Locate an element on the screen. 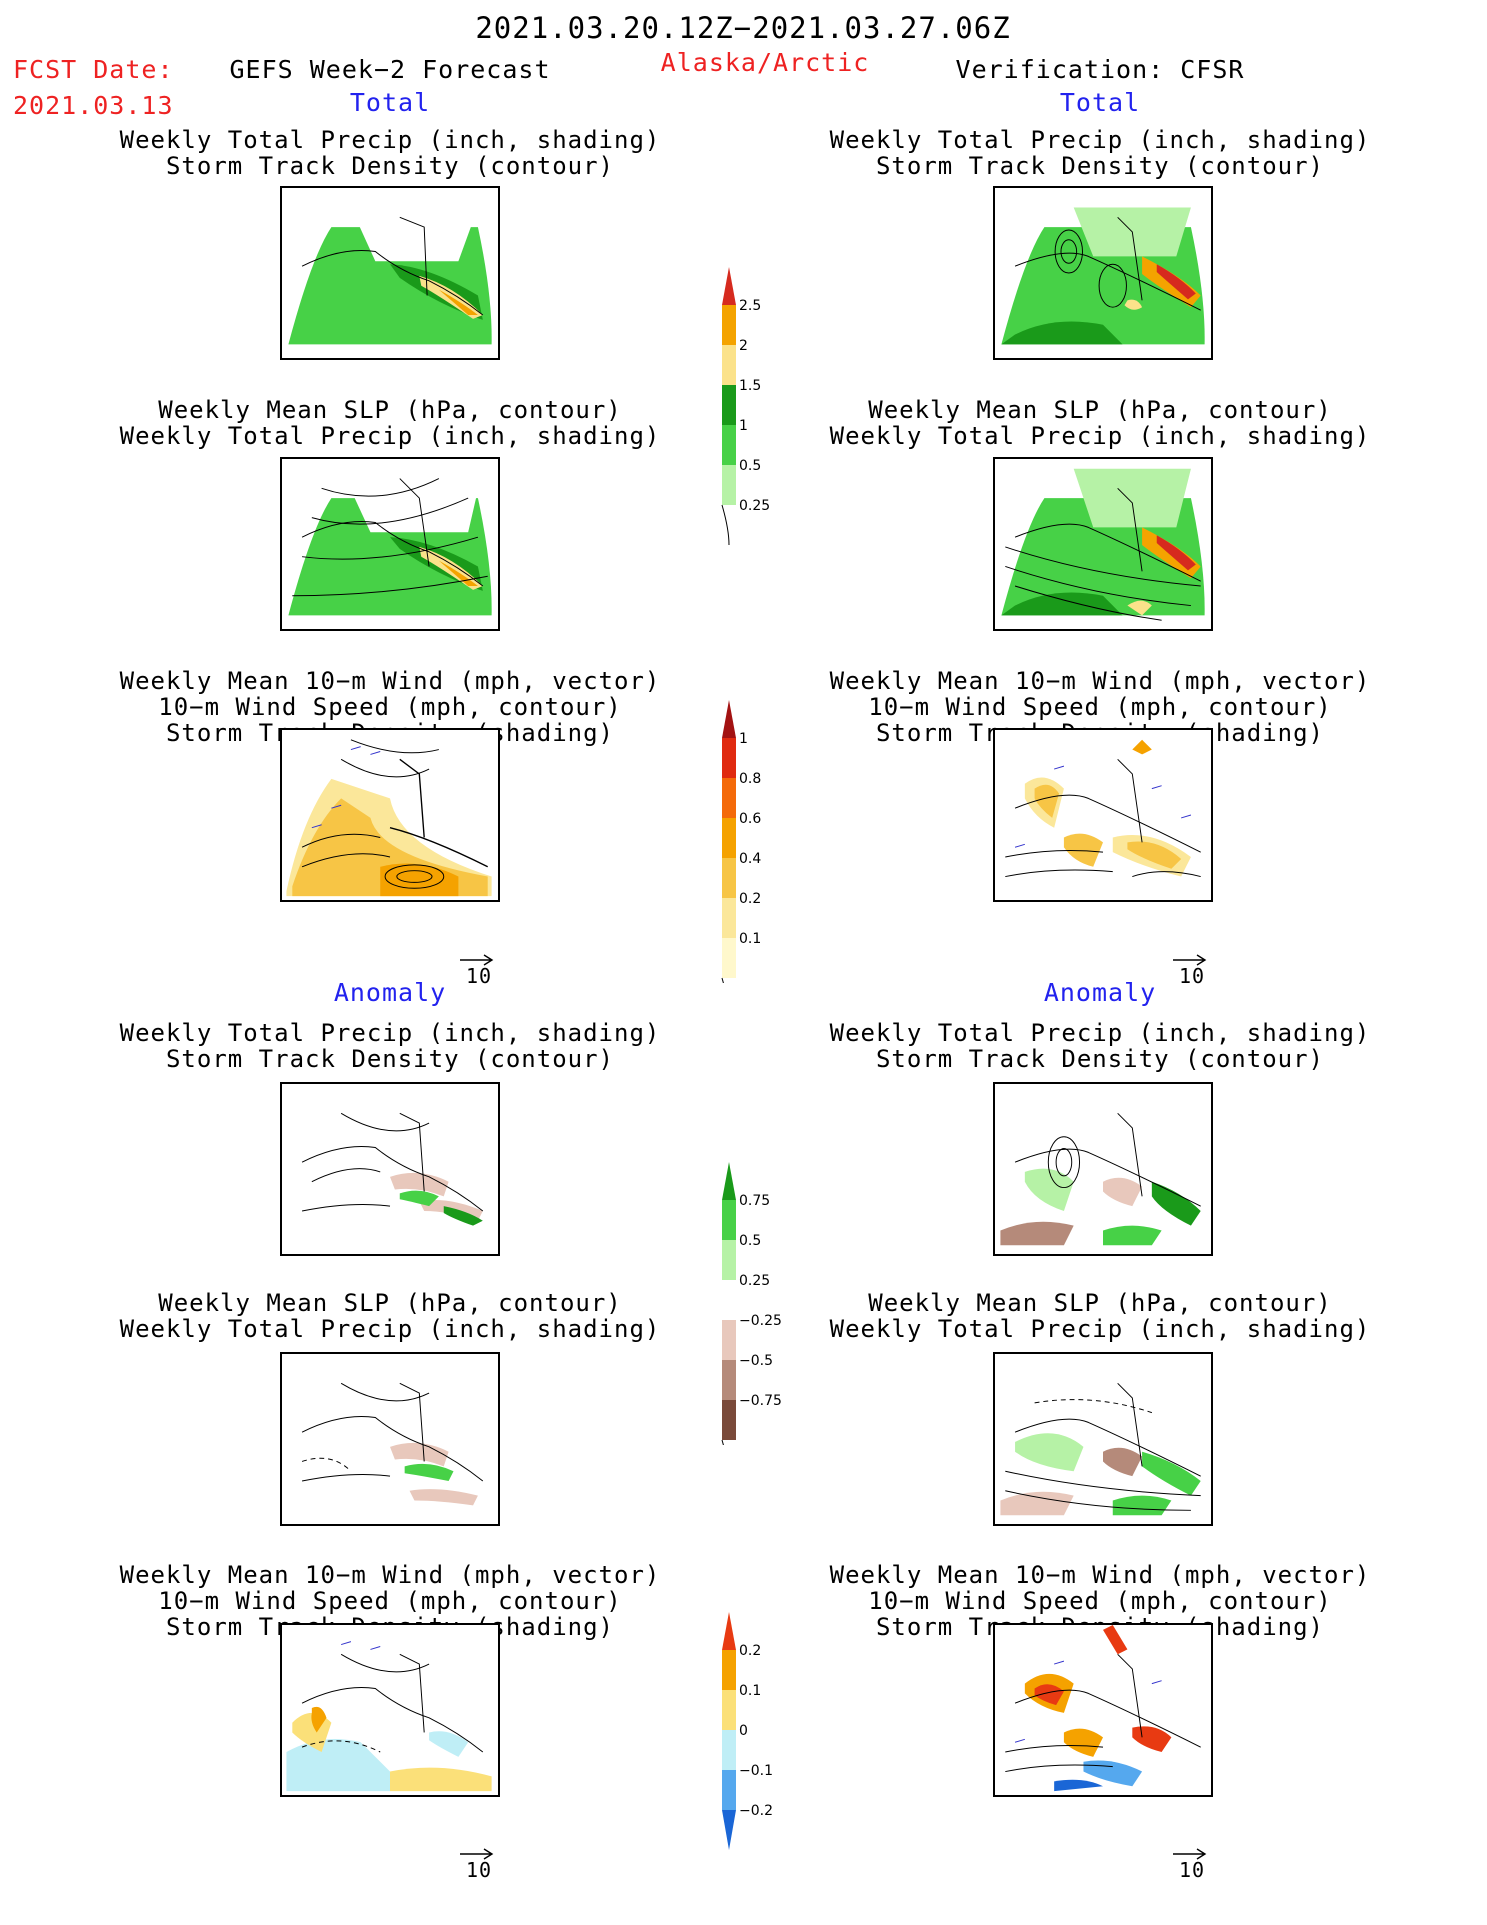 The image size is (1487, 1925). region-title: Alaska/Arctic is located at coordinates (765, 62).